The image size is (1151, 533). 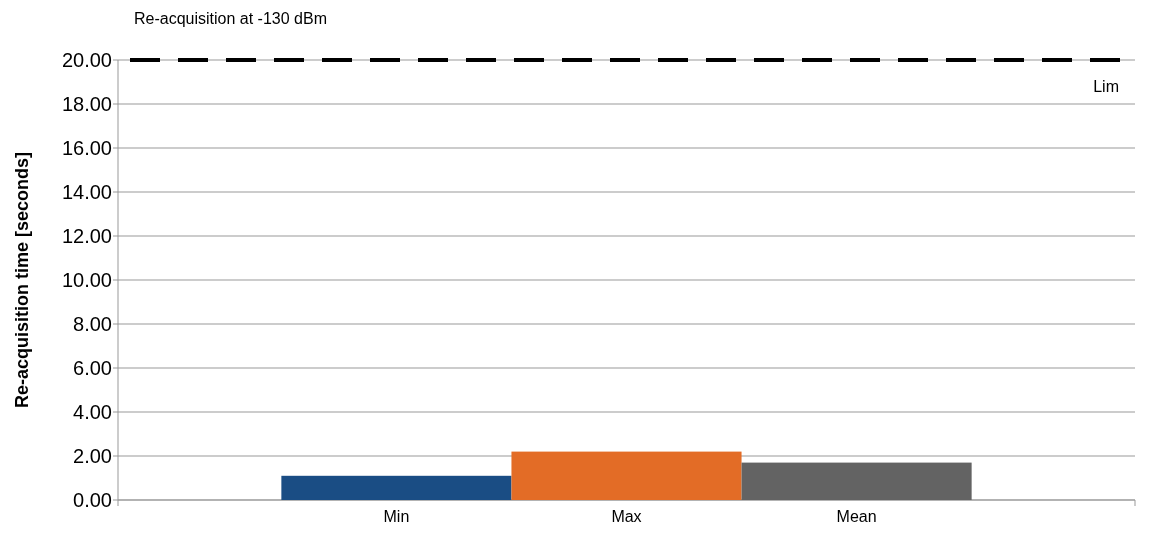 What do you see at coordinates (86, 60) in the screenshot?
I see `y-tick-label: 20.00` at bounding box center [86, 60].